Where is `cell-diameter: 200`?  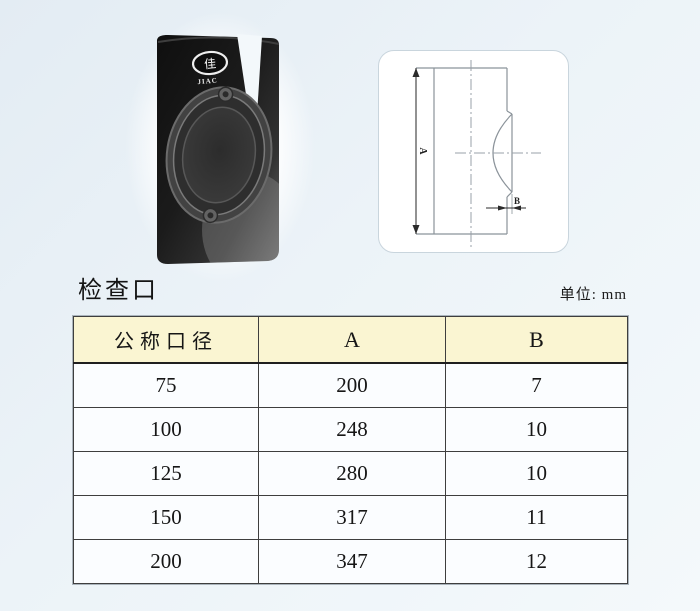
cell-diameter: 200 is located at coordinates (166, 561).